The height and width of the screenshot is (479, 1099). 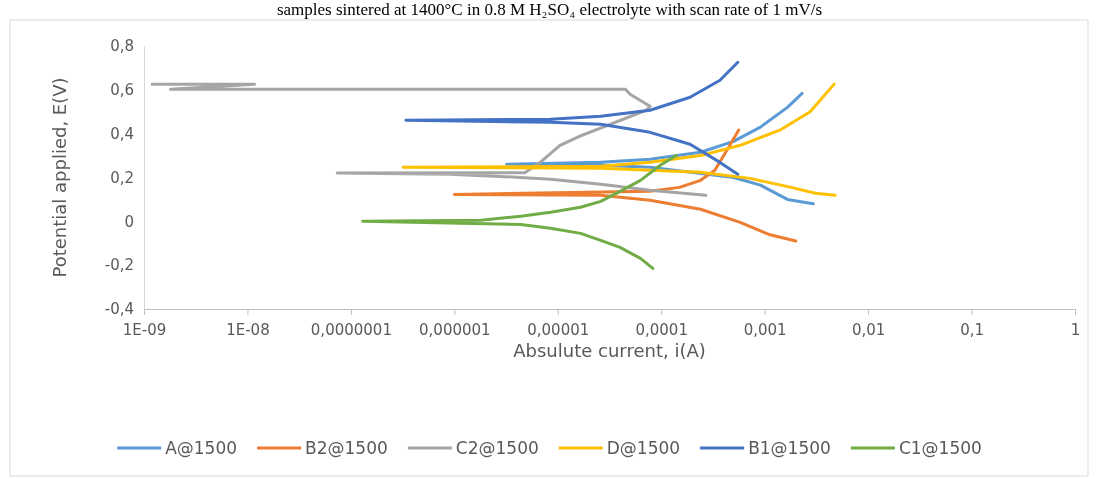 I want to click on legend-label: C2@1500, so click(x=497, y=448).